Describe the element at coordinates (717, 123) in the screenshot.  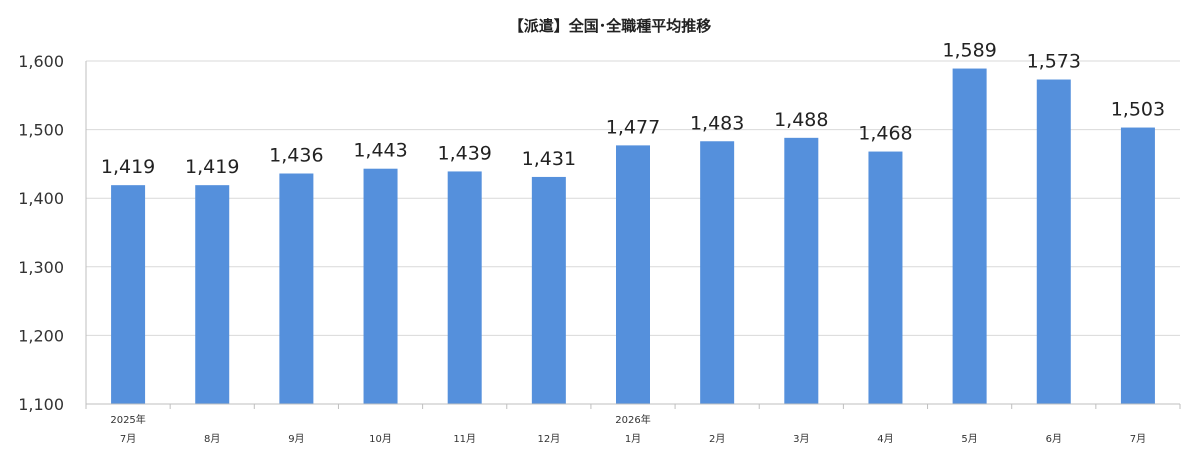
I see `data-label: 1,483` at that location.